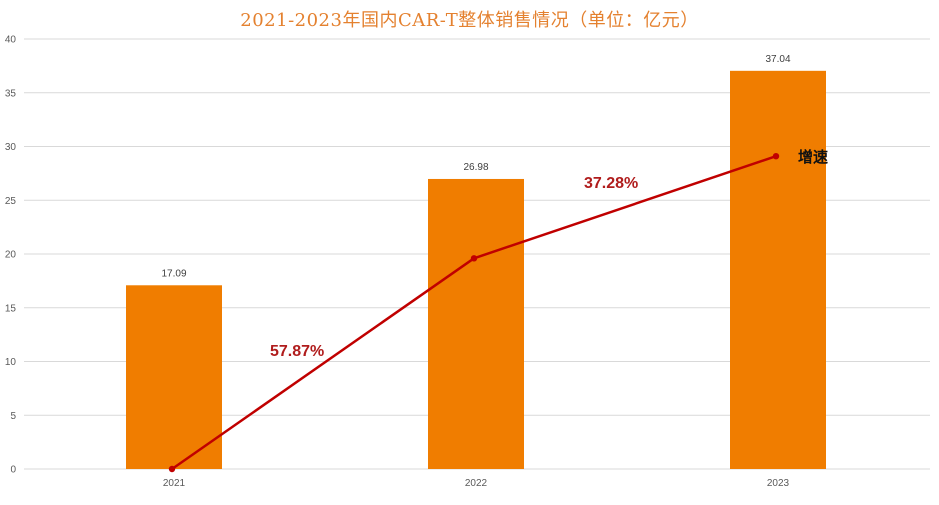  I want to click on bar-2022, so click(476, 323).